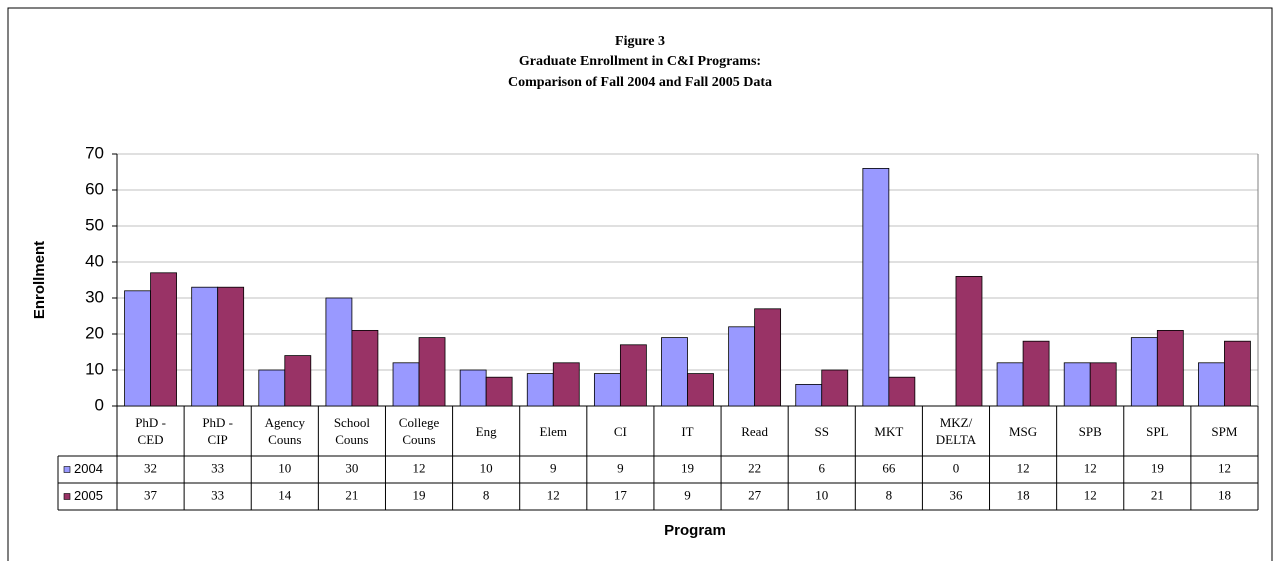  I want to click on x-category-cell: Agency Couns, so click(284, 431).